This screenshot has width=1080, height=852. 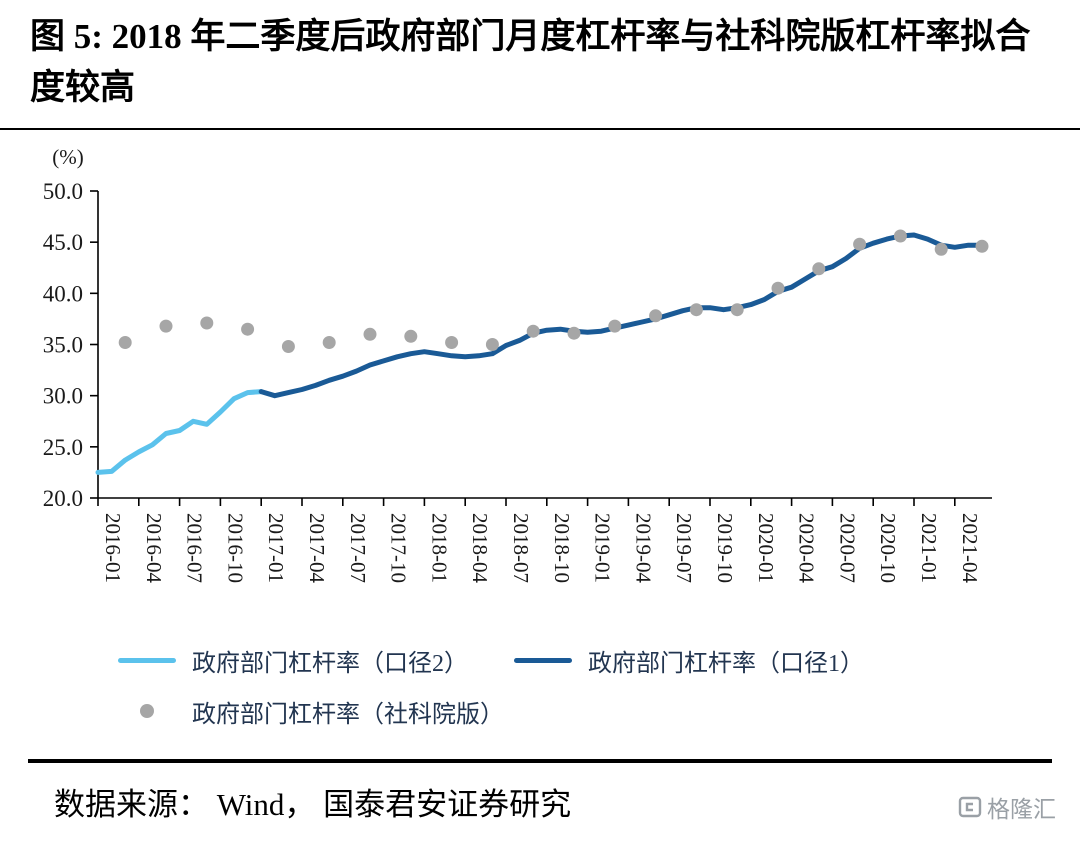 I want to click on figure-title: 图 5: 2018 年二季度后政府部门月度杠杆率与社科院版杠杆率拟合度较高, so click(x=530, y=62).